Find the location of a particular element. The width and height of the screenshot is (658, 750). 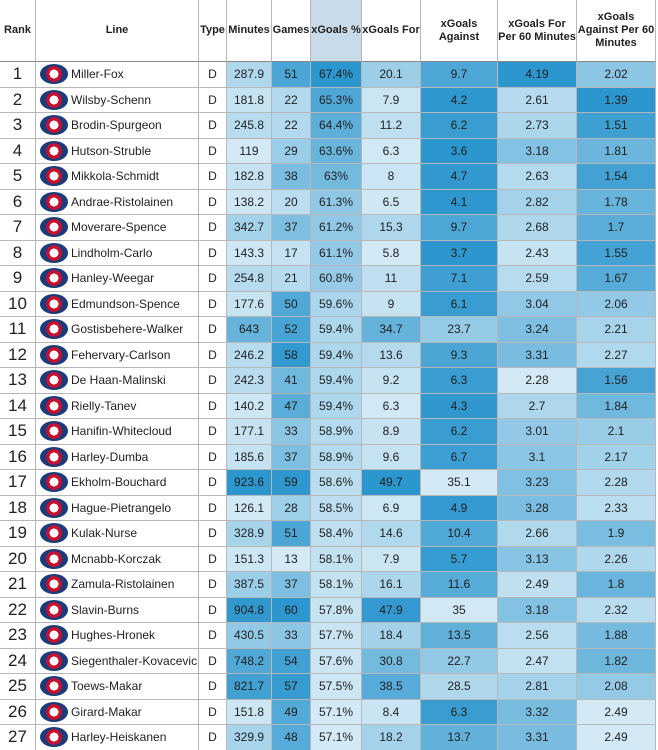

cell-text: 5.7 is located at coordinates (459, 558).